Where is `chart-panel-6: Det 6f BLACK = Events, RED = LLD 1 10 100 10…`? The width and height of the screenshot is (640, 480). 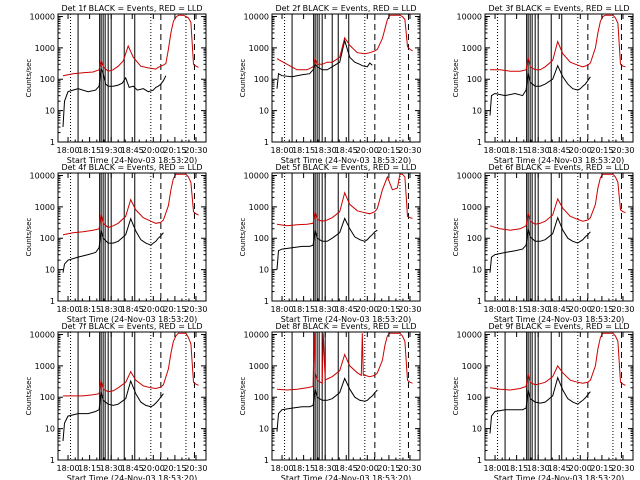 chart-panel-6: Det 6f BLACK = Events, RED = LLD 1 10 100 10… is located at coordinates (543, 243).